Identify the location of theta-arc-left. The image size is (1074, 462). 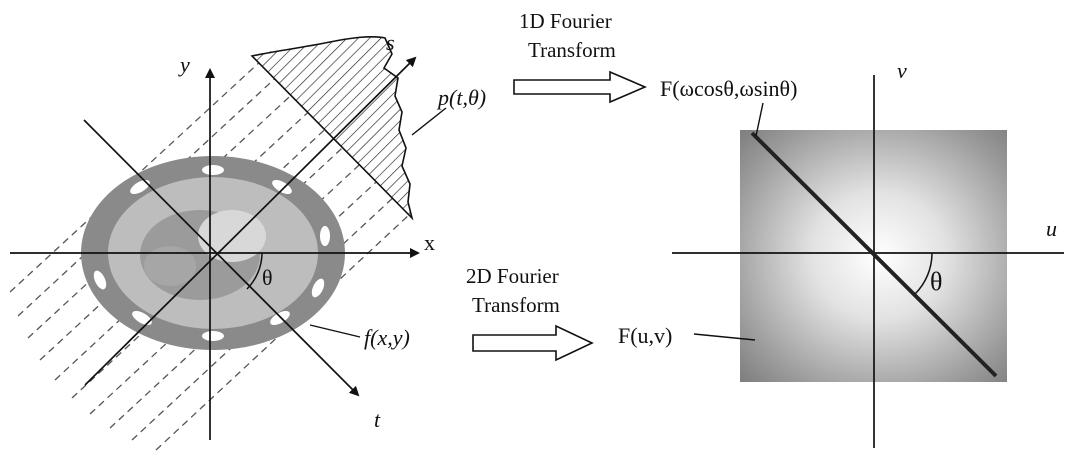
(254, 271).